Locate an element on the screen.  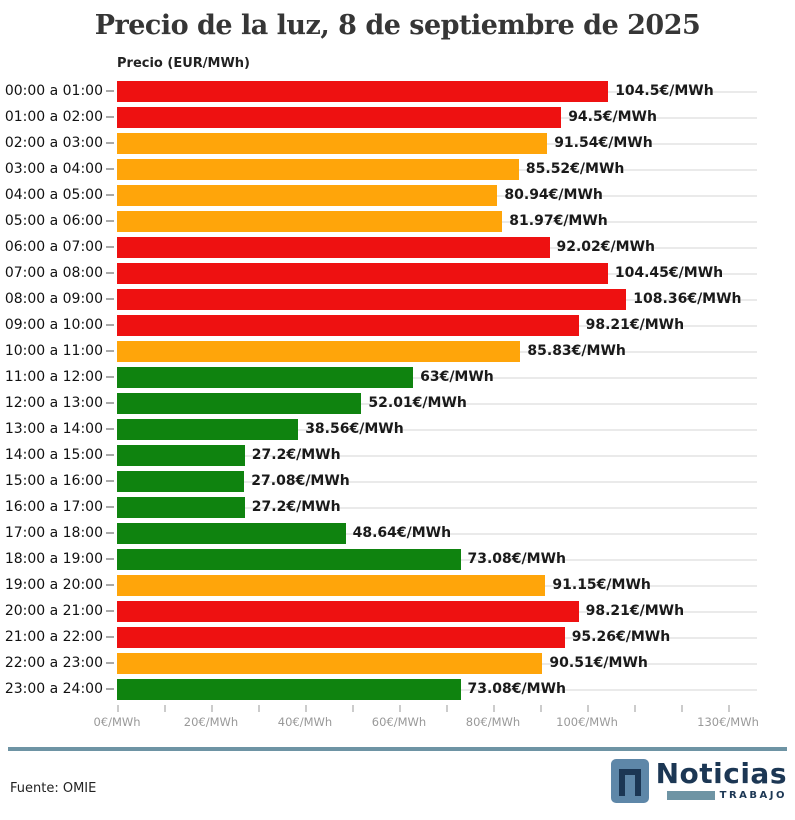
chart-row: 13:00 a 14:00 38.56€/MWh is located at coordinates (397, 429).